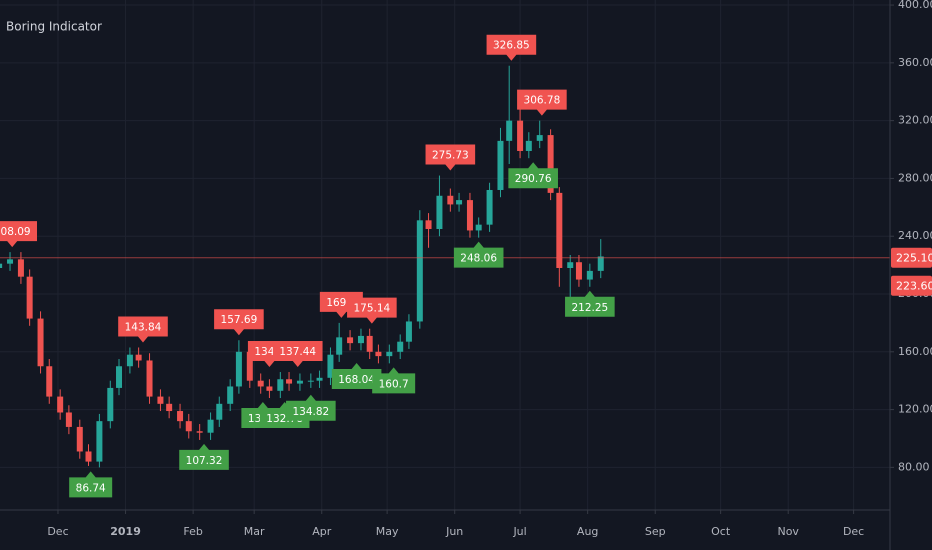 This screenshot has height=550, width=932. I want to click on marker-label: 168.04, so click(356, 380).